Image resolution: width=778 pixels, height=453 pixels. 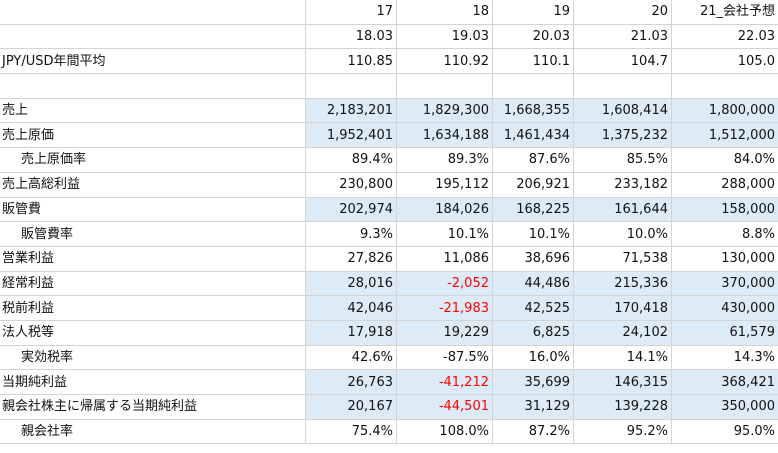 I want to click on cell-year: 17, so click(x=351, y=12).